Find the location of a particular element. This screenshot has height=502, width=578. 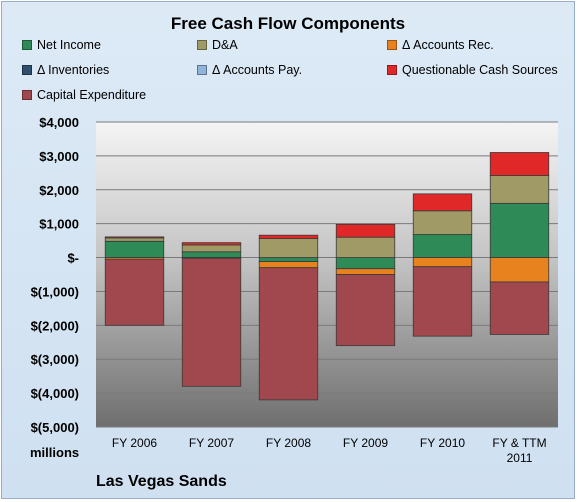

x-tick-label: FY & TTM is located at coordinates (519, 443).